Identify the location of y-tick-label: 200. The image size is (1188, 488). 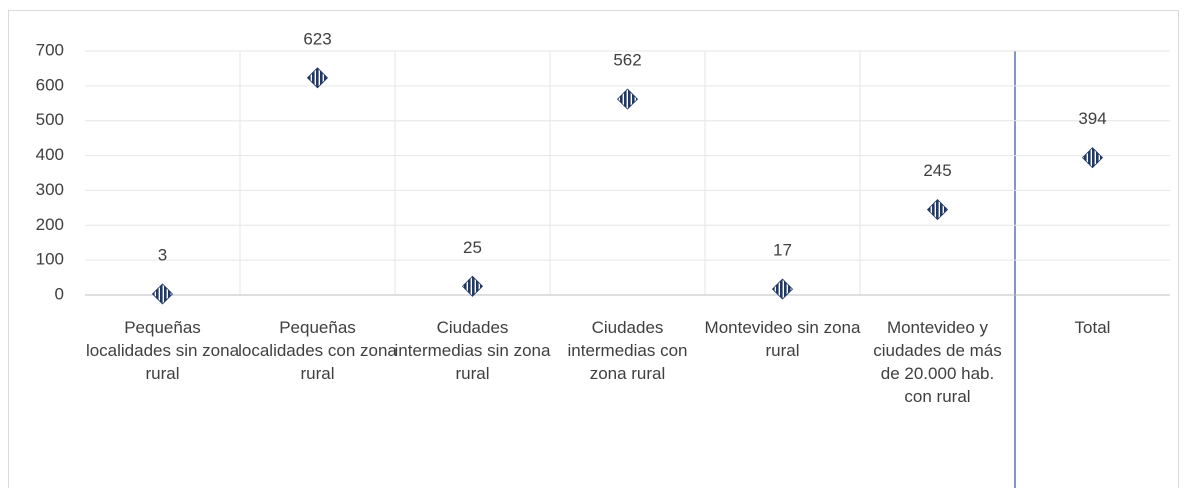
(50, 224).